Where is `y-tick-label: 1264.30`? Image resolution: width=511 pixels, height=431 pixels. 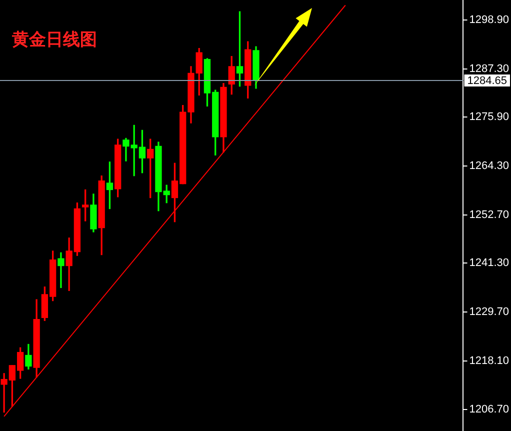 y-tick-label: 1264.30 is located at coordinates (489, 166).